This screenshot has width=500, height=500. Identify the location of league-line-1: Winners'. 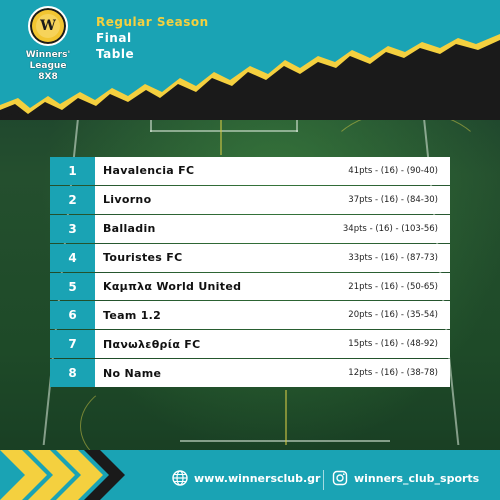
(48, 55).